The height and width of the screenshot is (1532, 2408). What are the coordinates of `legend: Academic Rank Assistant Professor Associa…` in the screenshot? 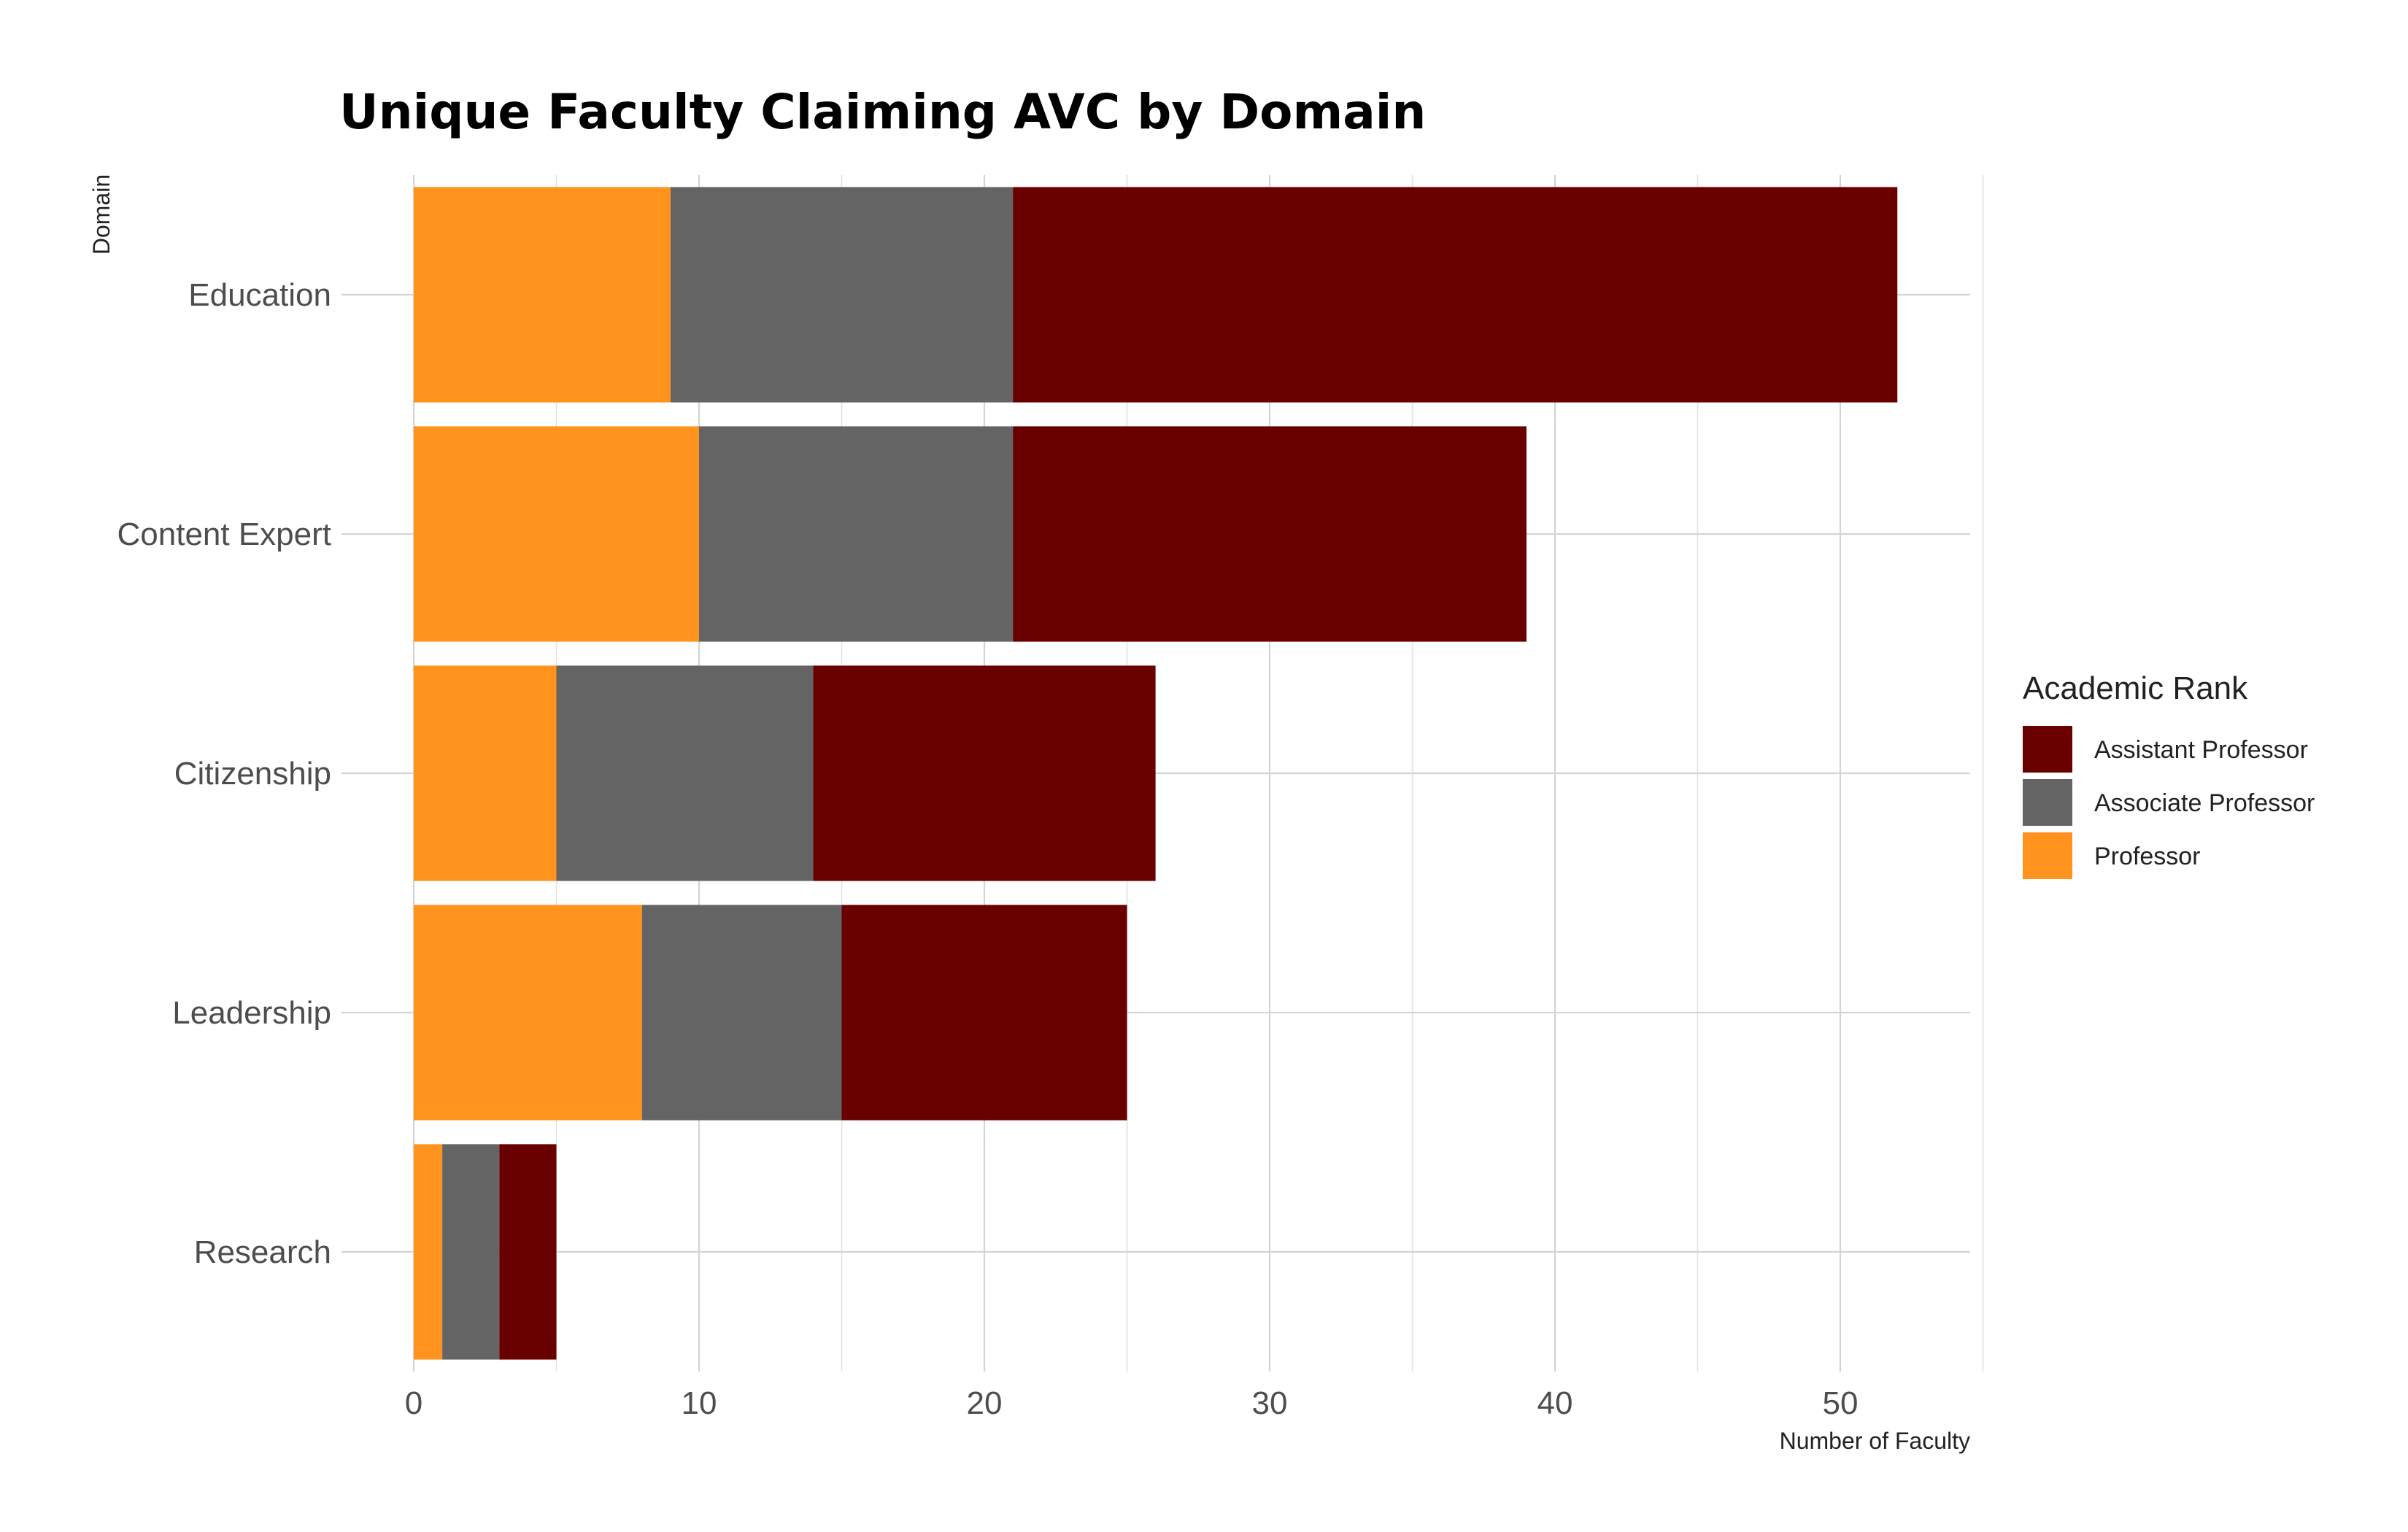 It's located at (2169, 775).